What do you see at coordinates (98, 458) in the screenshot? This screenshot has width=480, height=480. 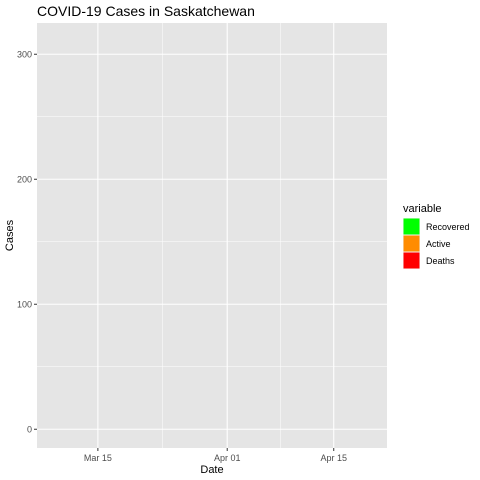 I see `x-tick-label: Mar 15` at bounding box center [98, 458].